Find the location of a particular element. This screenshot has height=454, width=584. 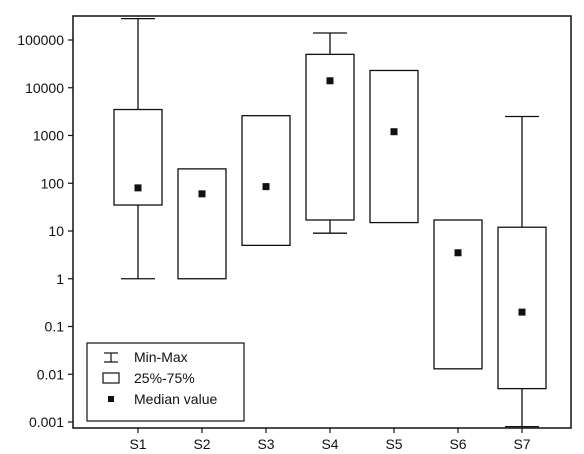

legend-whisker-icon is located at coordinates (111, 357).